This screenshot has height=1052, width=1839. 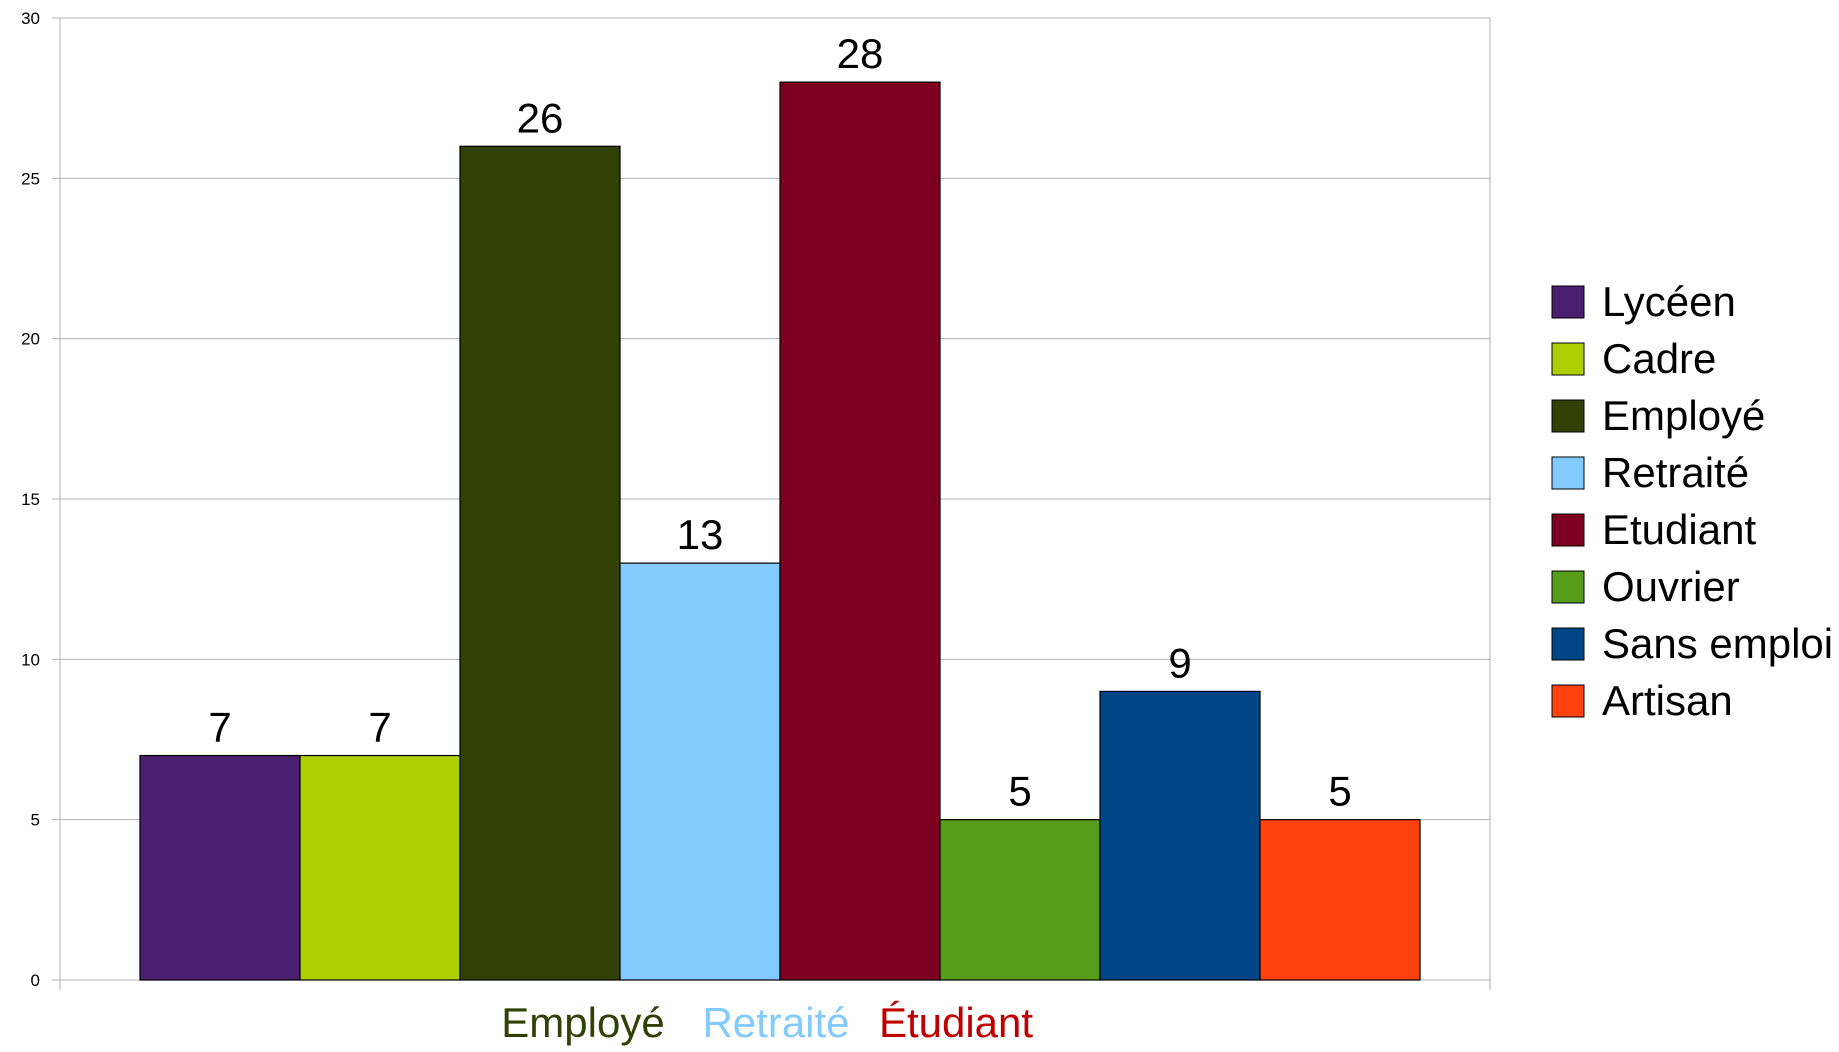 I want to click on data-label: 13, so click(x=700, y=534).